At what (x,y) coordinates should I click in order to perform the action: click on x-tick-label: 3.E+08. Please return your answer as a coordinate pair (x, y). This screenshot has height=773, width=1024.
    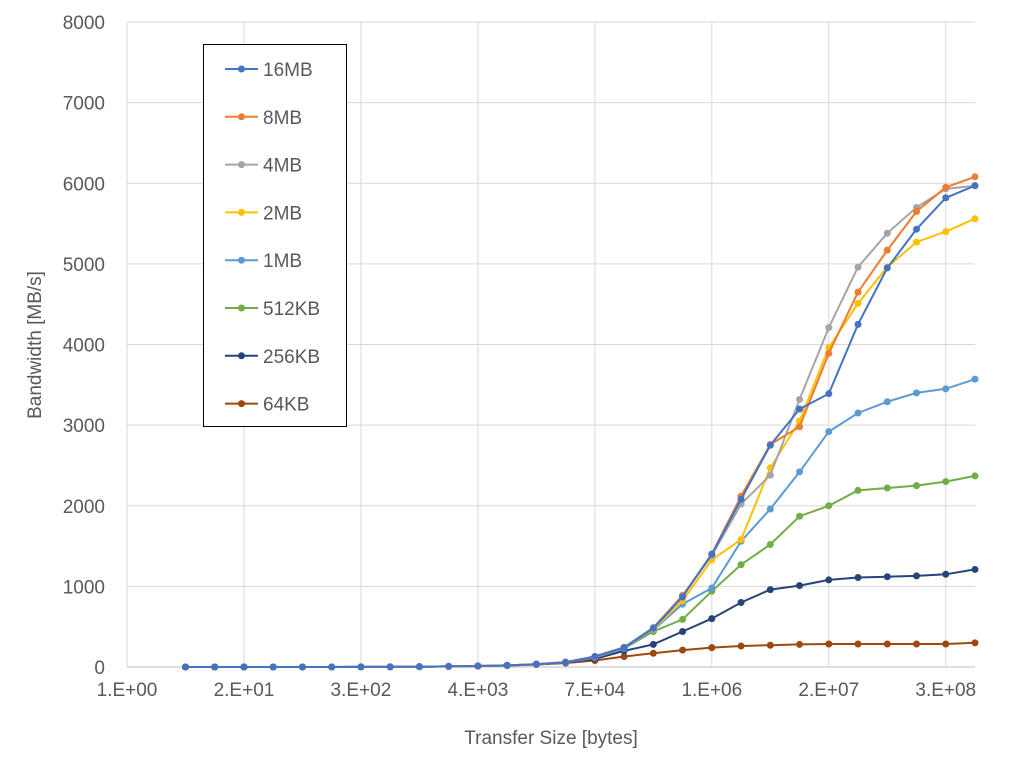
    Looking at the image, I should click on (945, 690).